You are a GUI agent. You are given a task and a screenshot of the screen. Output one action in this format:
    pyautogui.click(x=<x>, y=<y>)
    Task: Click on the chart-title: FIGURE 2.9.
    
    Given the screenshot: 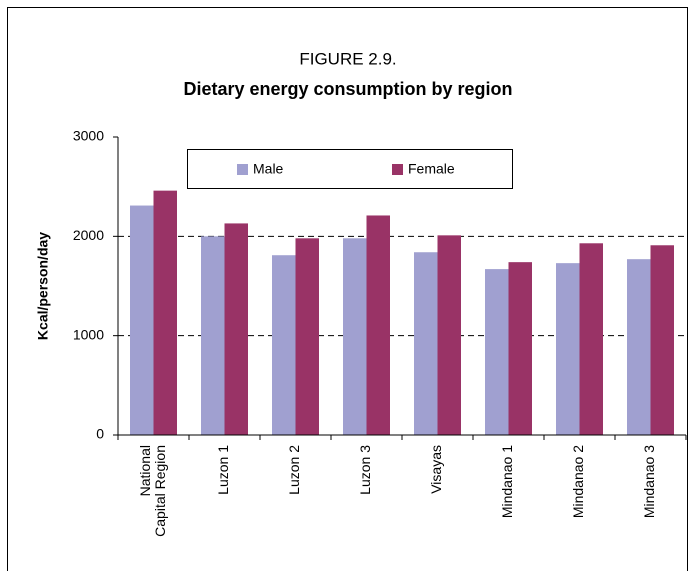 What is the action you would take?
    pyautogui.click(x=347, y=58)
    